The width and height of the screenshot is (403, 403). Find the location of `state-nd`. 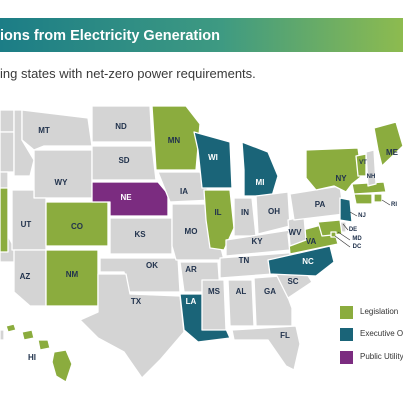

state-nd is located at coordinates (122, 124).